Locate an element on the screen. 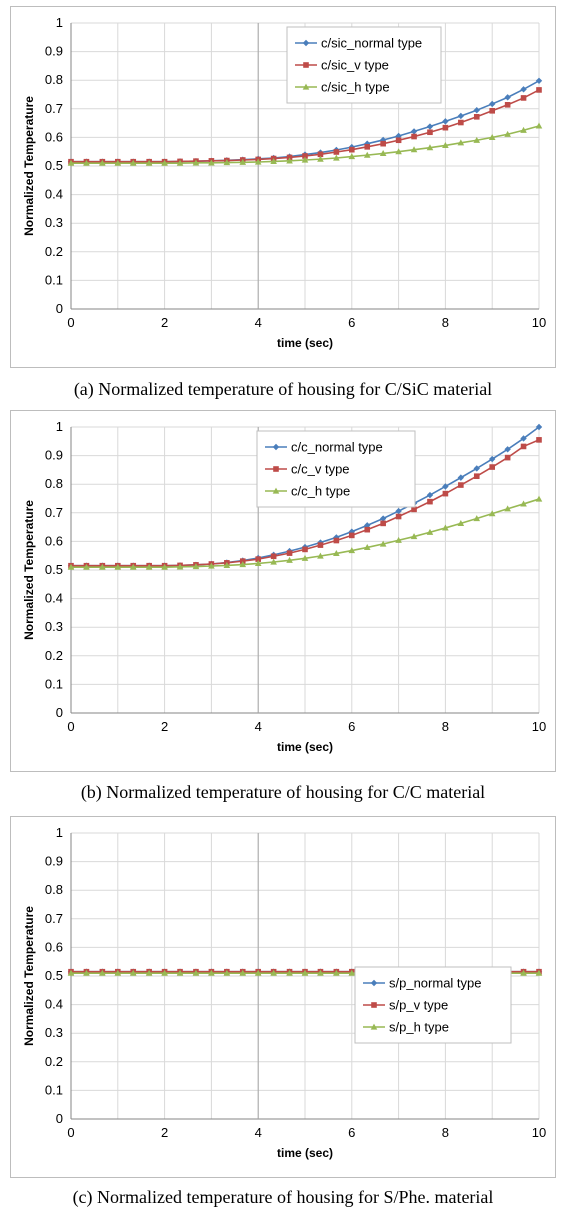 Image resolution: width=566 pixels, height=1218 pixels. legend-item: c/c_h type is located at coordinates (307, 491).